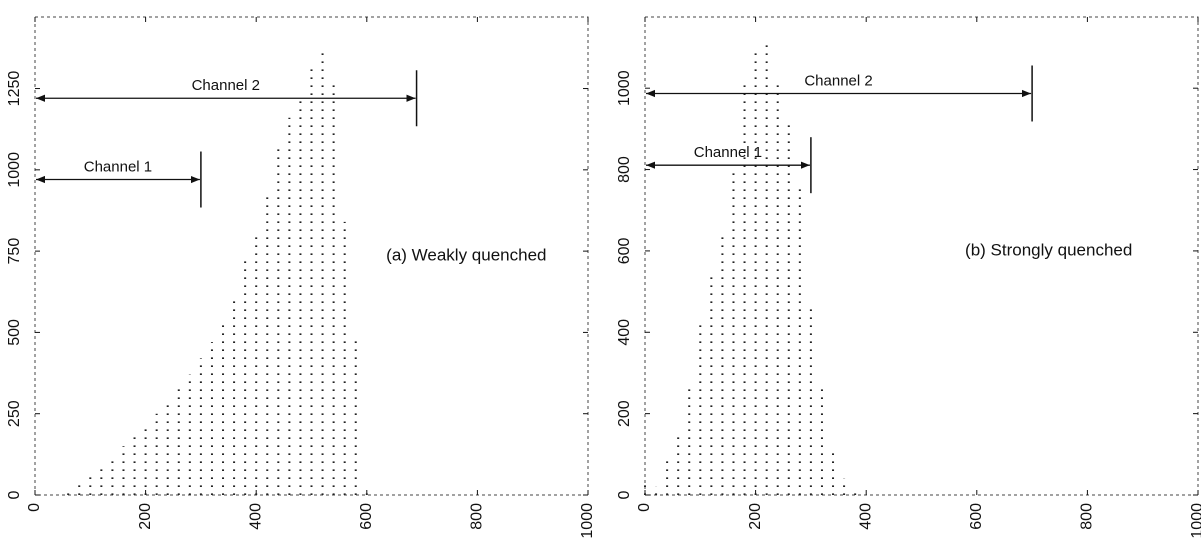  Describe the element at coordinates (624, 250) in the screenshot. I see `y-tick-label: 600` at that location.